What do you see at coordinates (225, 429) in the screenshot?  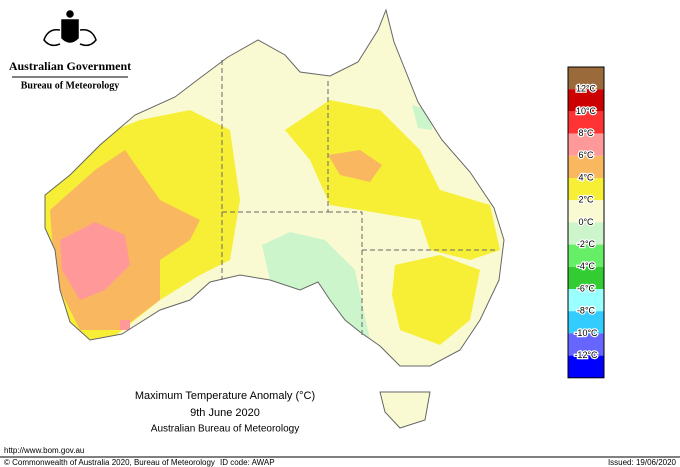 I see `map-source: Australian Bureau of Meteorology` at bounding box center [225, 429].